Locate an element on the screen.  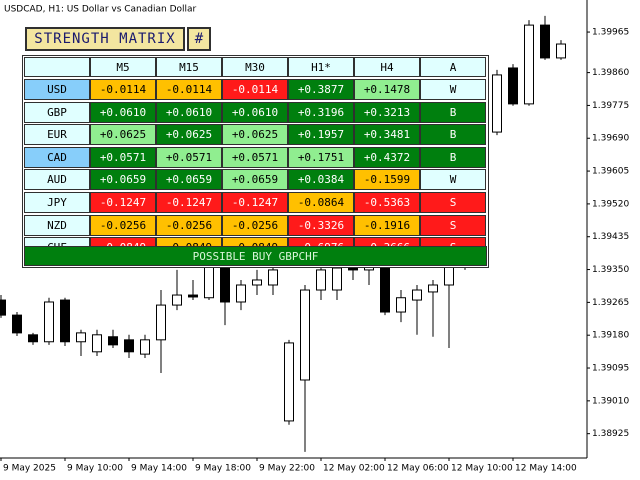
matrix-cell: -0.1599 is located at coordinates (387, 180).